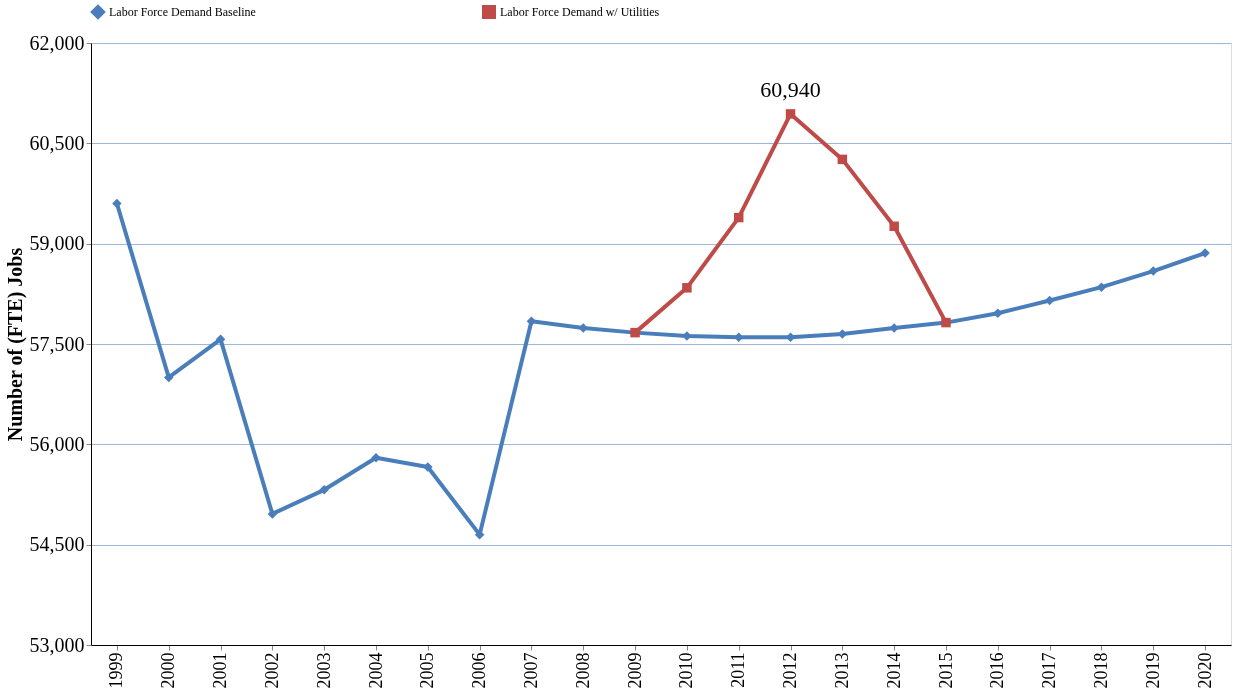  Describe the element at coordinates (57, 142) in the screenshot. I see `y-tick-label: 60,500` at that location.